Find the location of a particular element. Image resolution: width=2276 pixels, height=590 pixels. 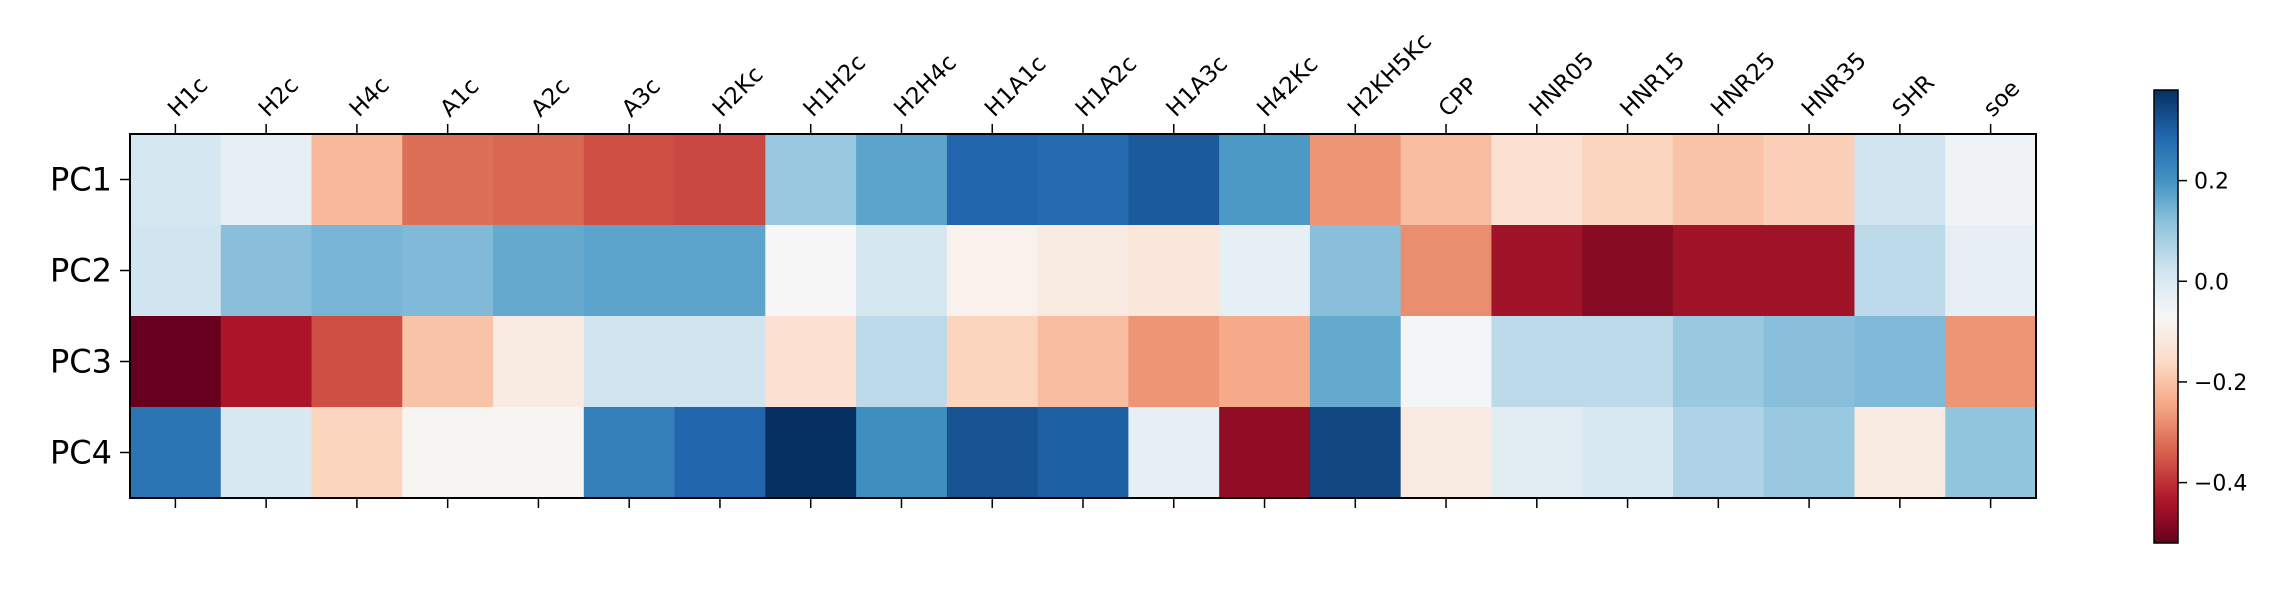

y-tick-label: PC2 is located at coordinates (81, 271).